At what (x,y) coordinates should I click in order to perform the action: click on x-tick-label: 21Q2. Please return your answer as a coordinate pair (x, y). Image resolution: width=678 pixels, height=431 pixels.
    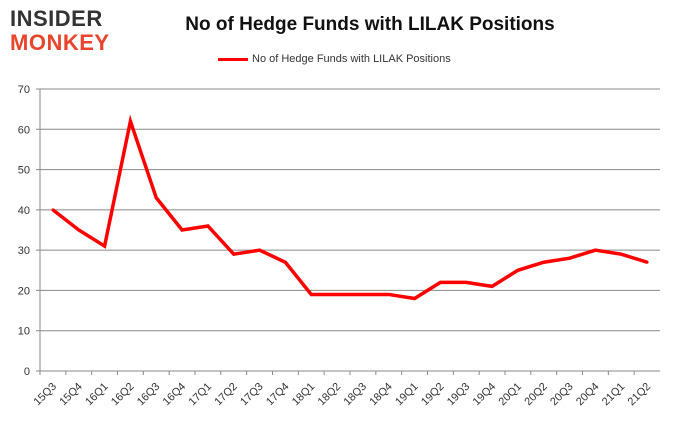
    Looking at the image, I should click on (640, 395).